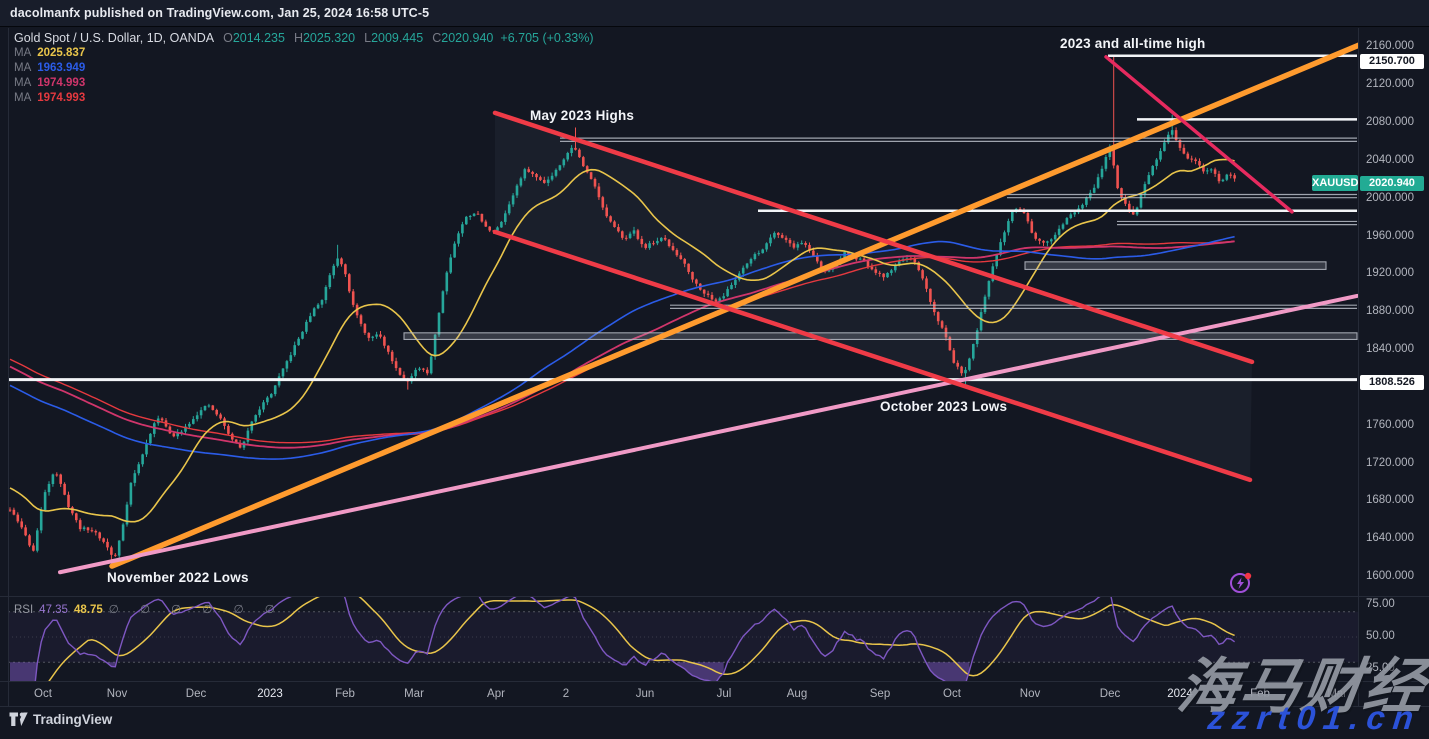  I want to click on price-axis-label: 2040.000, so click(1390, 160).